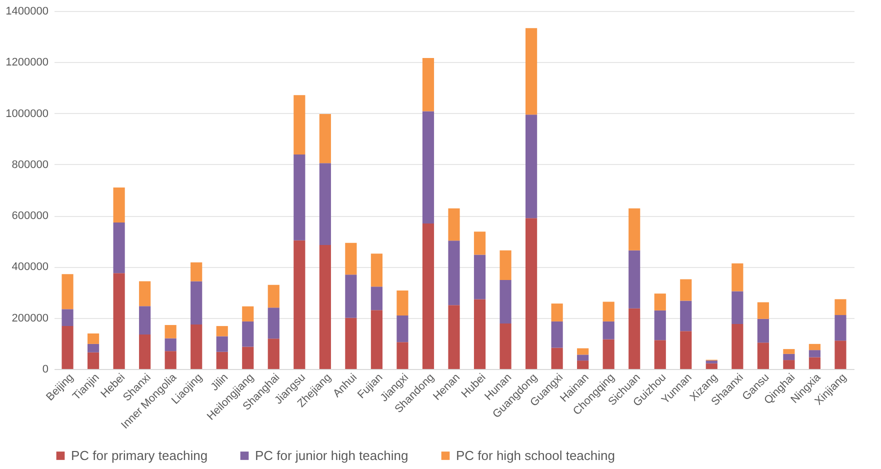 This screenshot has width=881, height=469. I want to click on legend-label: PC for high school teaching, so click(535, 455).